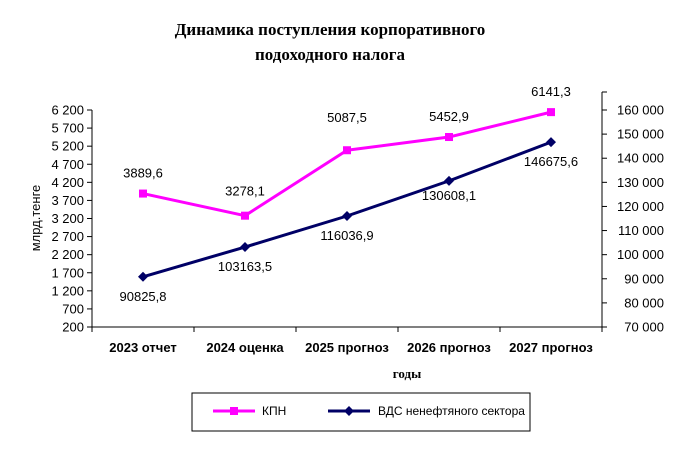  I want to click on data-label: 5452,9, so click(449, 116).